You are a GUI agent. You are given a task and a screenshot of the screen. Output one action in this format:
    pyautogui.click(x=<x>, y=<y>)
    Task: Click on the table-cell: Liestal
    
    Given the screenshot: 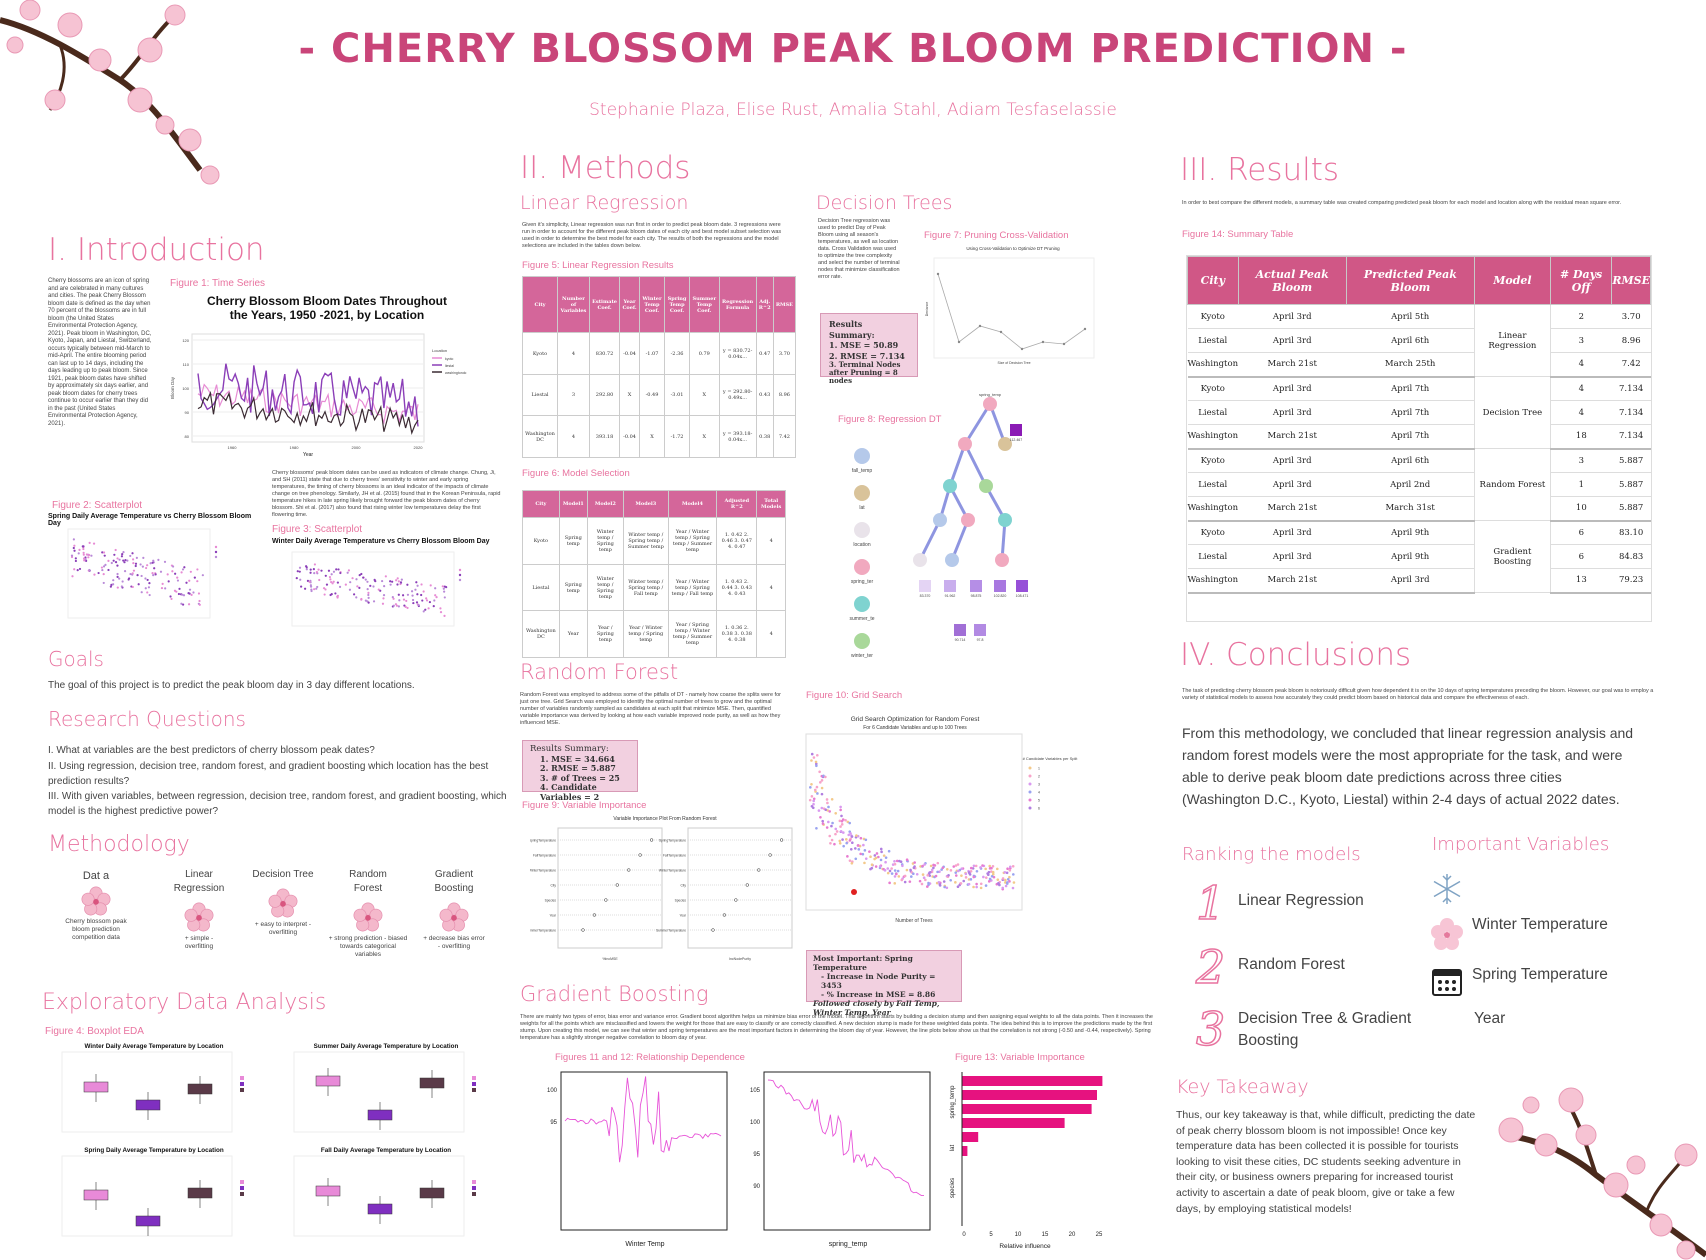 What is the action you would take?
    pyautogui.click(x=541, y=587)
    